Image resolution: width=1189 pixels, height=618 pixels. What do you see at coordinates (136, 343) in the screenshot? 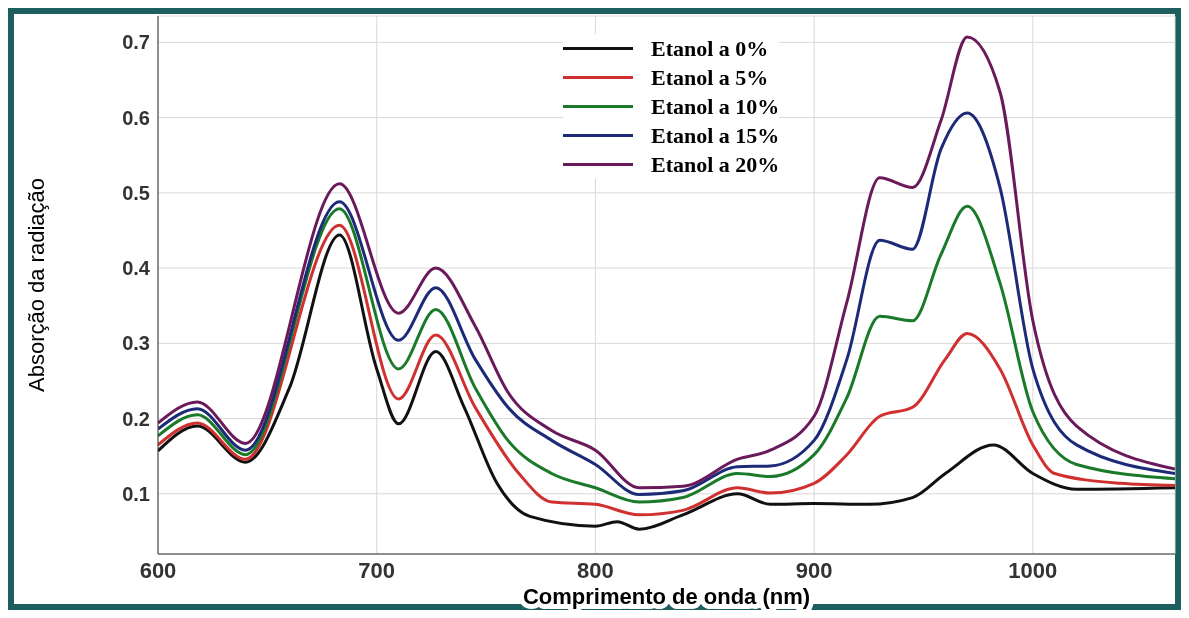
I see `y-tick-label: 0.3` at bounding box center [136, 343].